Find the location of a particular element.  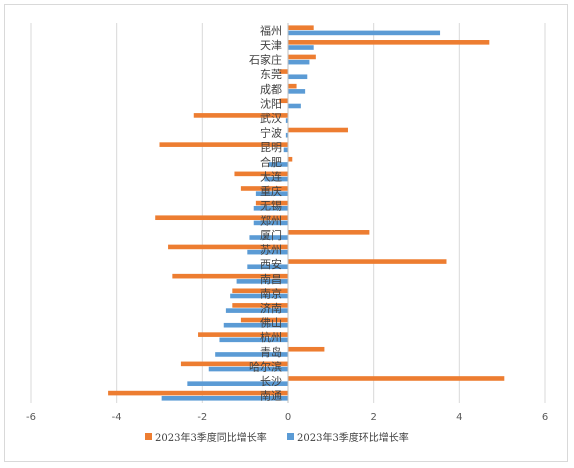

category-label-16: 西安 is located at coordinates (271, 264).